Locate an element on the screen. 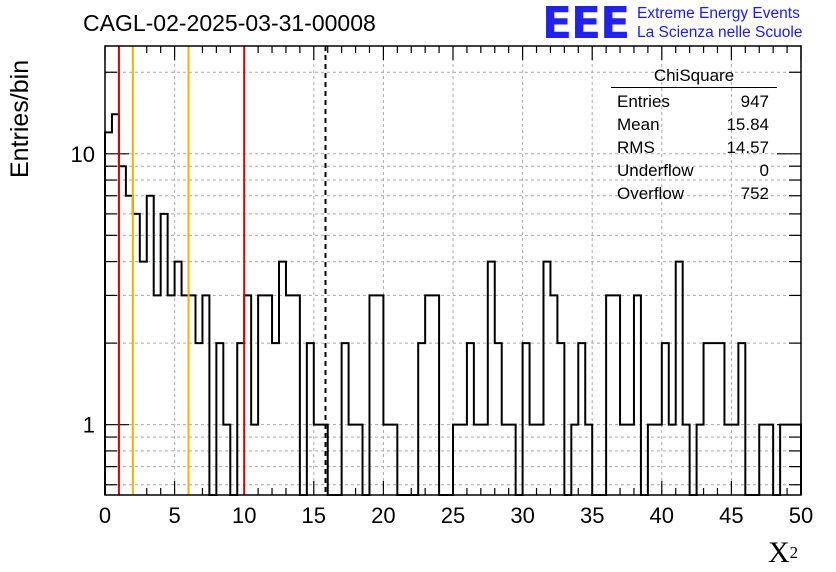 The image size is (836, 572). x-axis-label: X2 is located at coordinates (783, 553).